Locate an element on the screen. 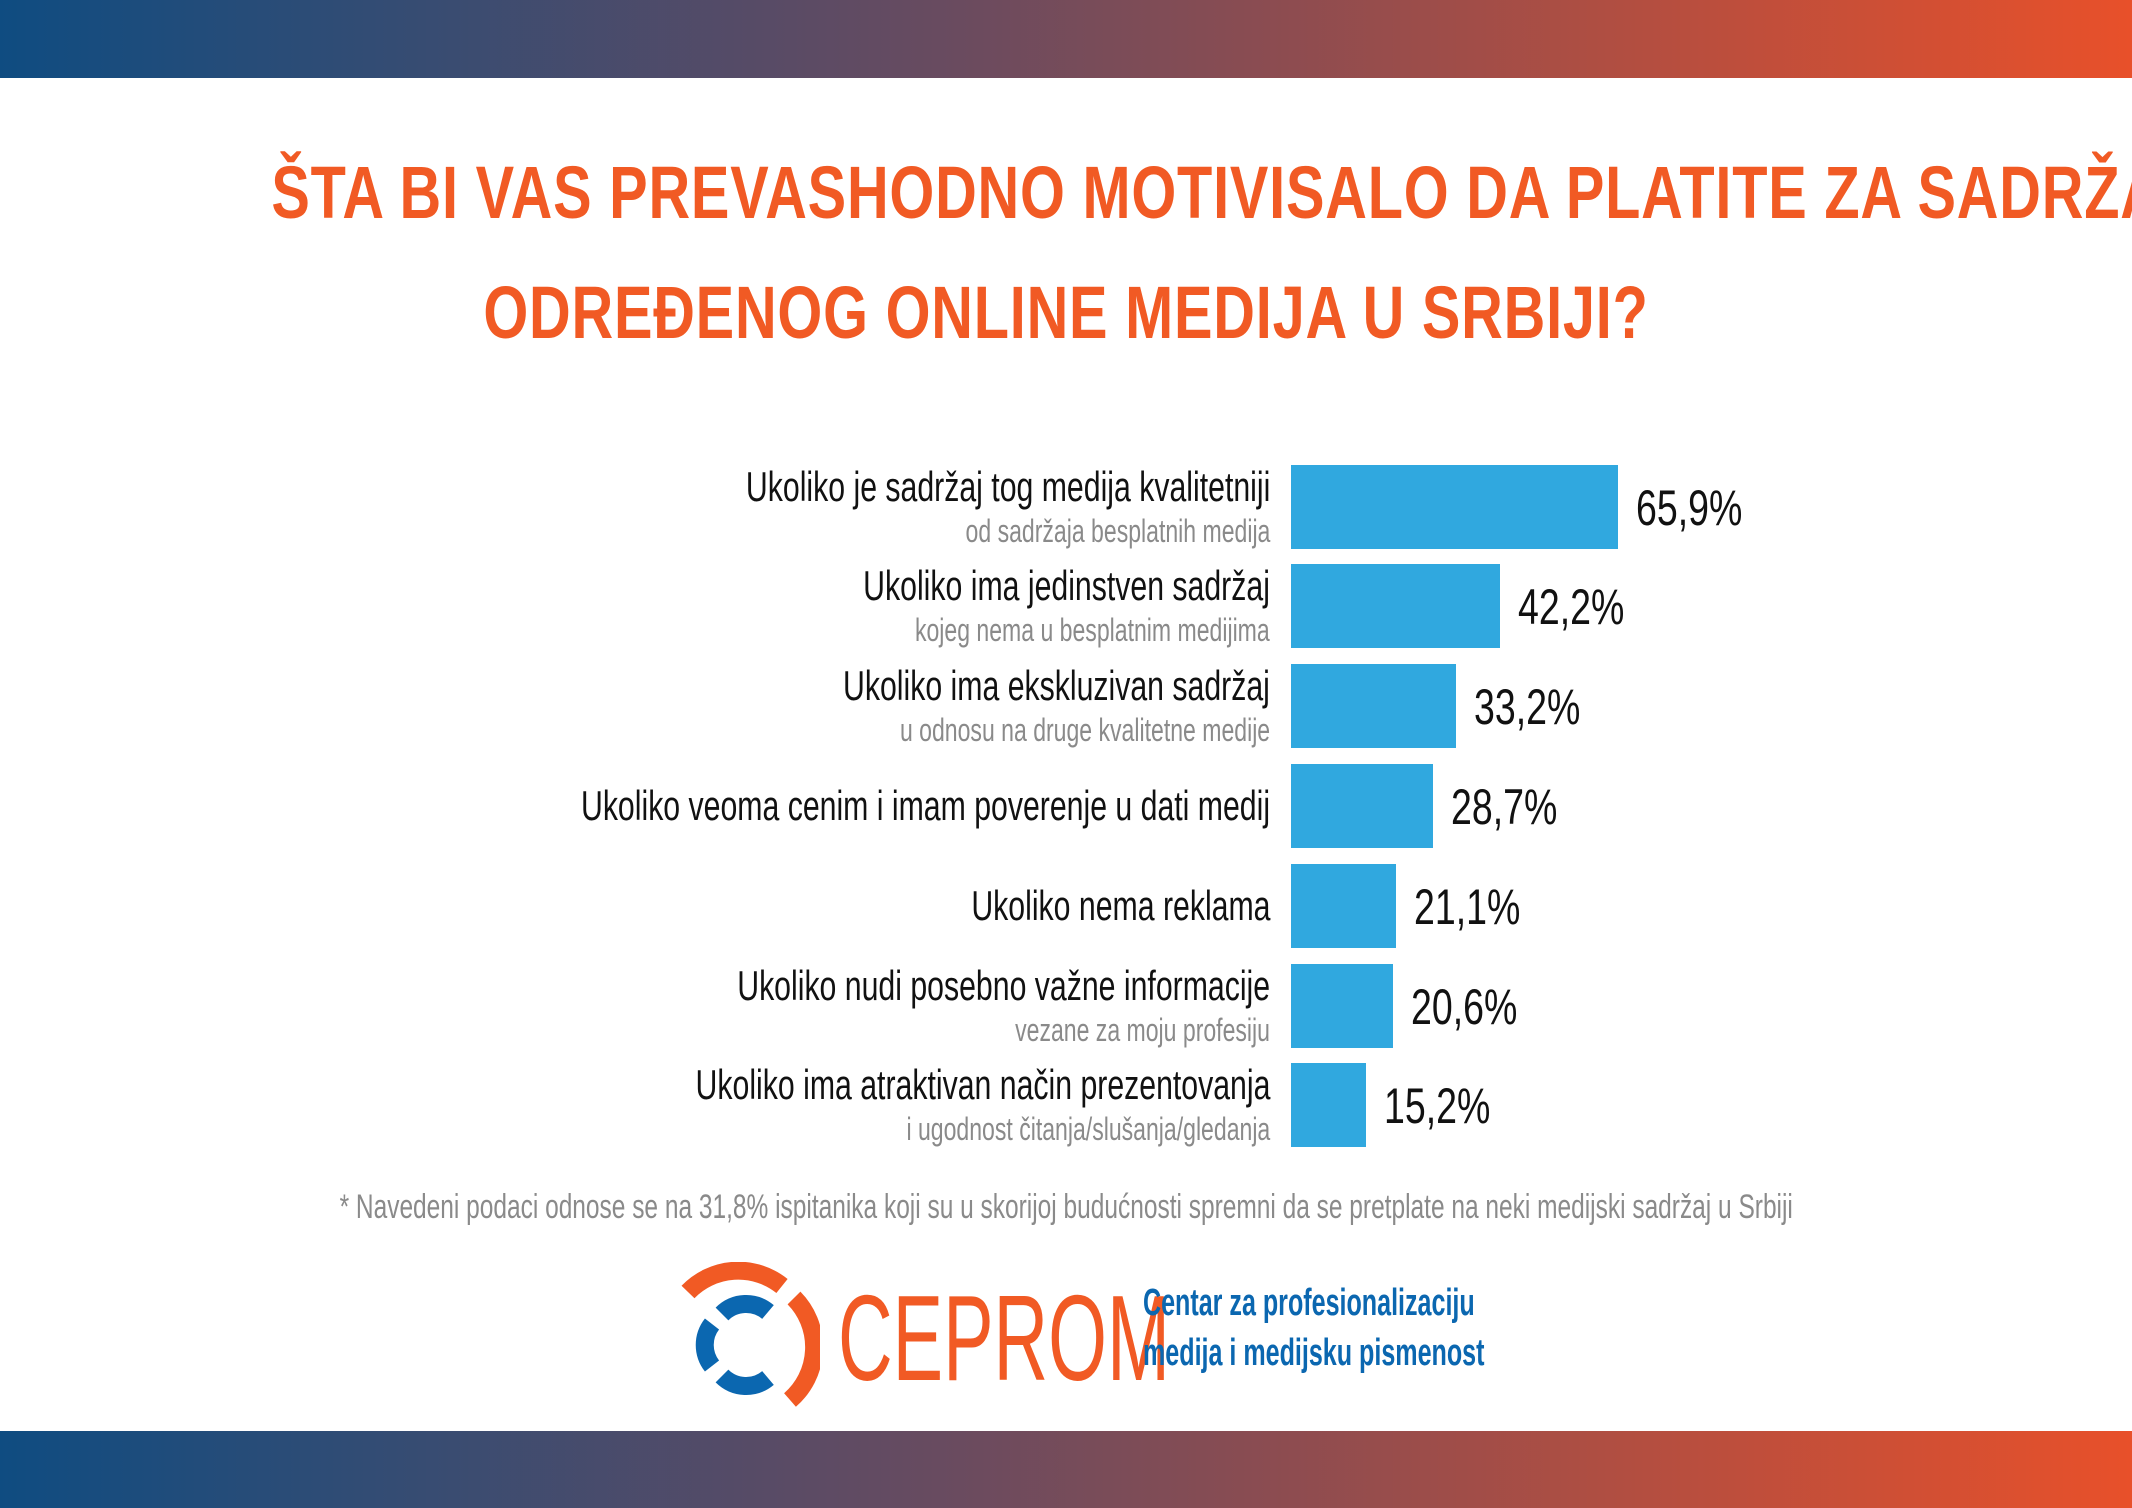 The image size is (2132, 1508). category-main-label: Ukoliko ima jedinstven sadržaj is located at coordinates (1066, 585).